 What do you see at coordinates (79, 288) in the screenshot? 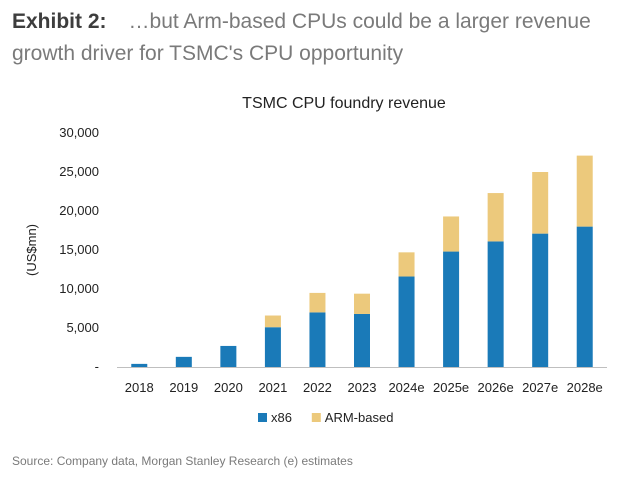
I see `y-tick-label: 10,000` at bounding box center [79, 288].